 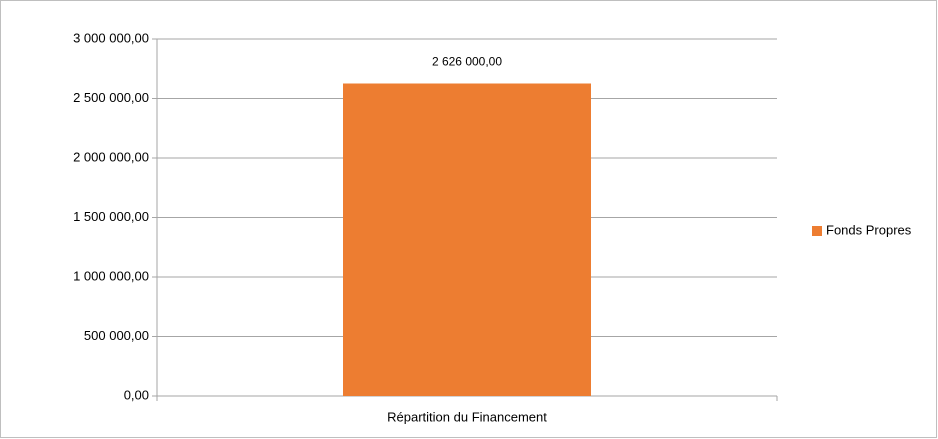 I want to click on y-tick-label: 1 000 000,00, so click(x=111, y=275).